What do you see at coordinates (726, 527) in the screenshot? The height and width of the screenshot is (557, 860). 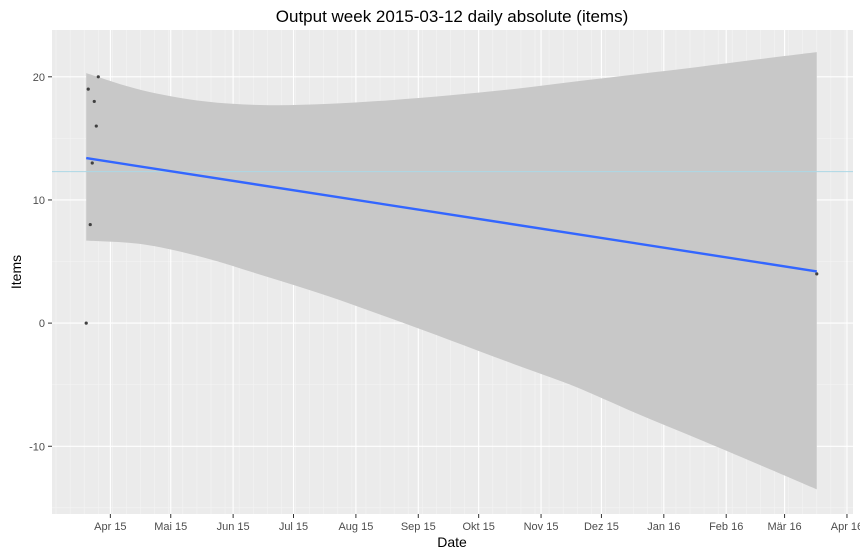 I see `x-tick-label: Feb 16` at bounding box center [726, 527].